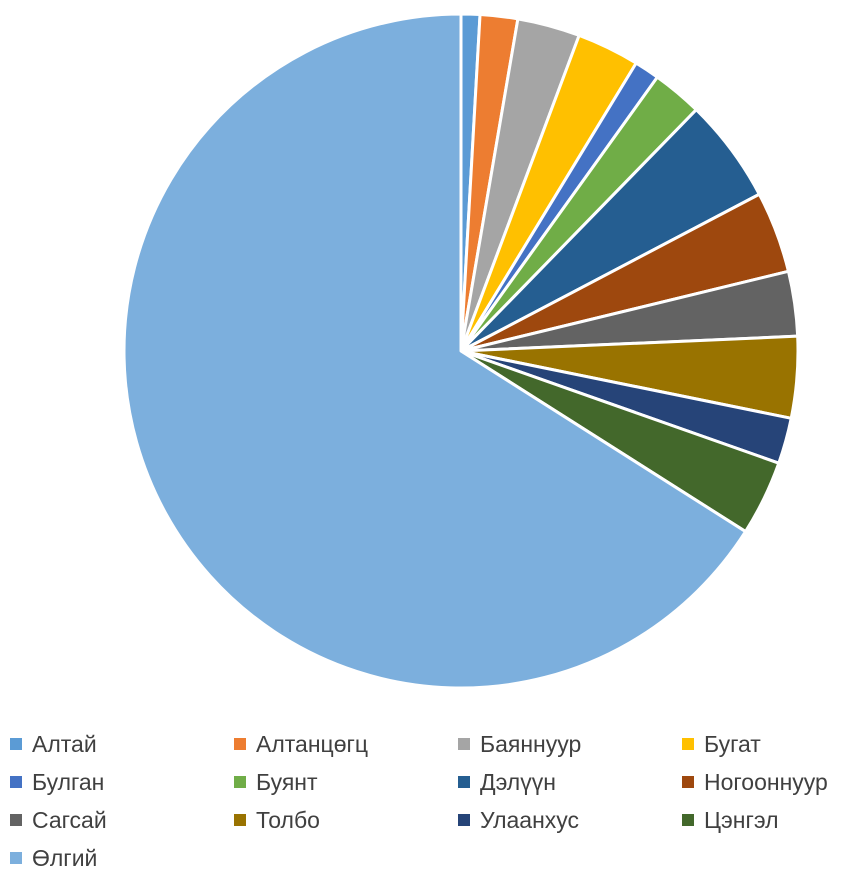 This screenshot has width=850, height=874. What do you see at coordinates (531, 743) in the screenshot?
I see `legend-label: Баяннуур` at bounding box center [531, 743].